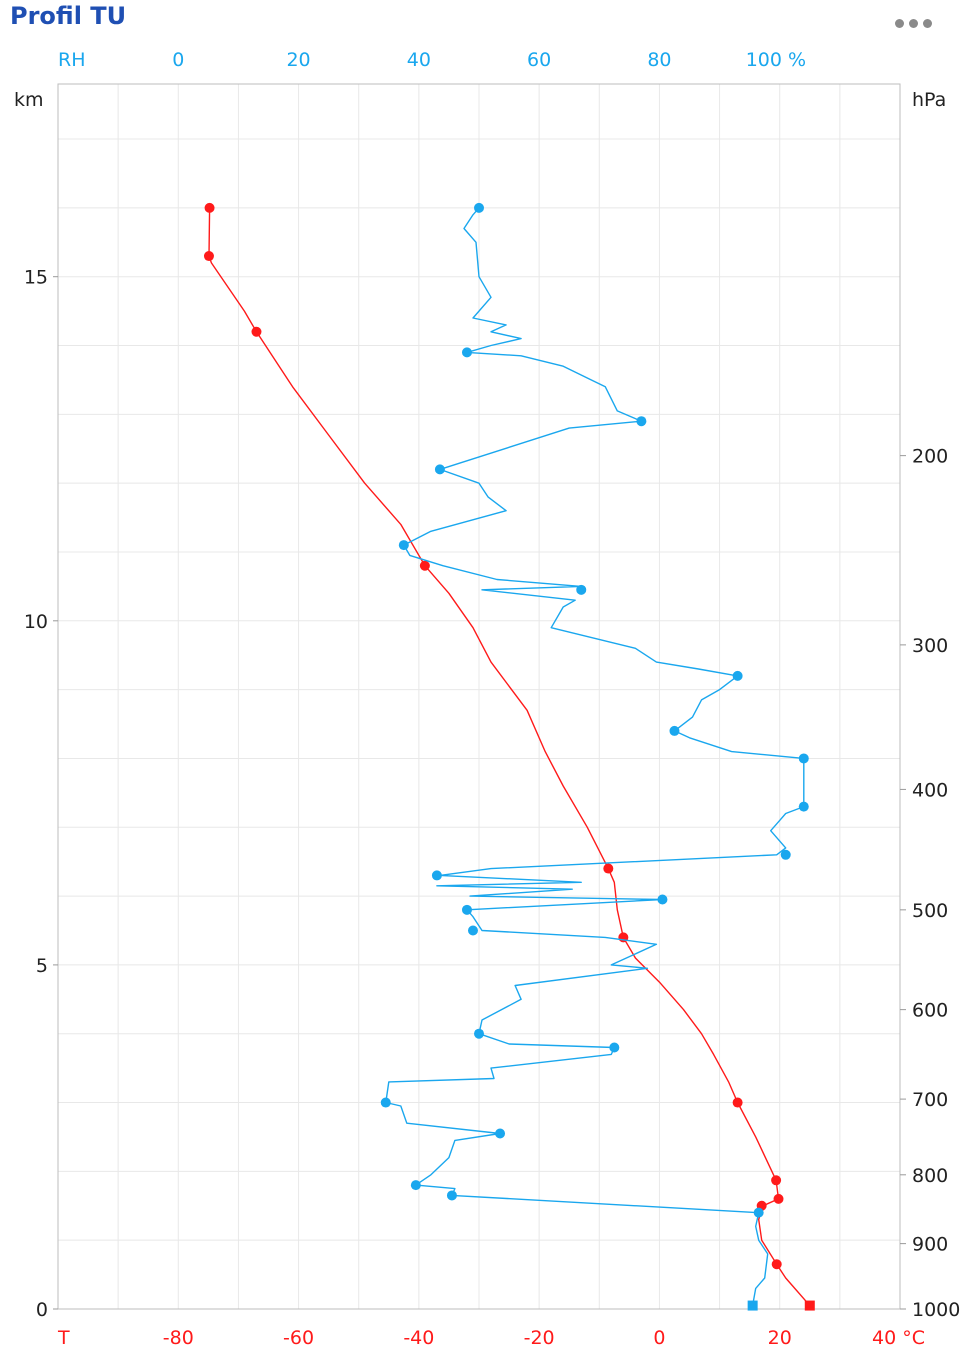  I want to click on bottom-tick-label: 40 °C, so click(898, 1338).